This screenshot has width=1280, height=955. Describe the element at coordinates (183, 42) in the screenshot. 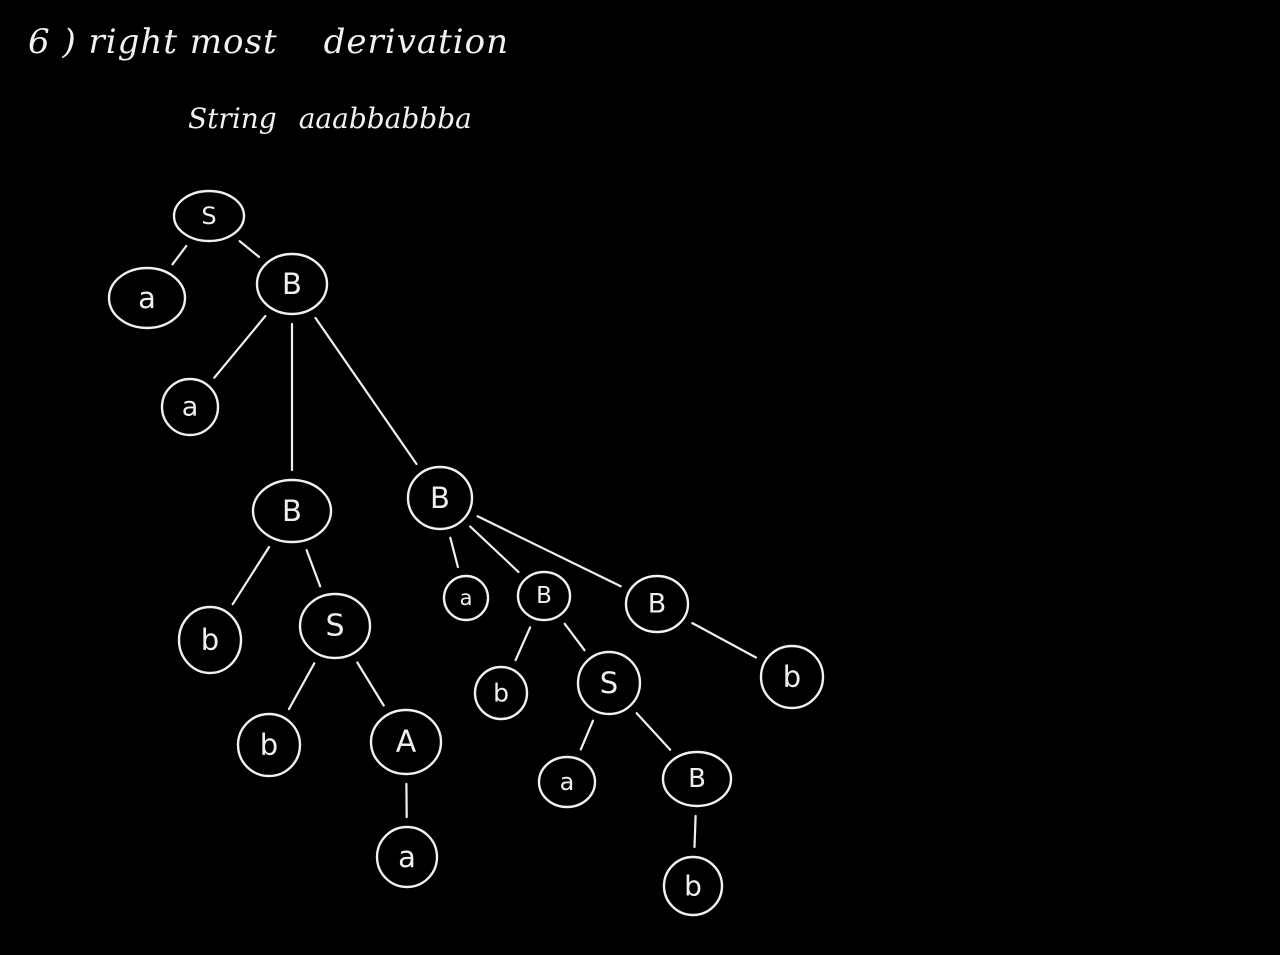

I see `title-text: right most` at that location.